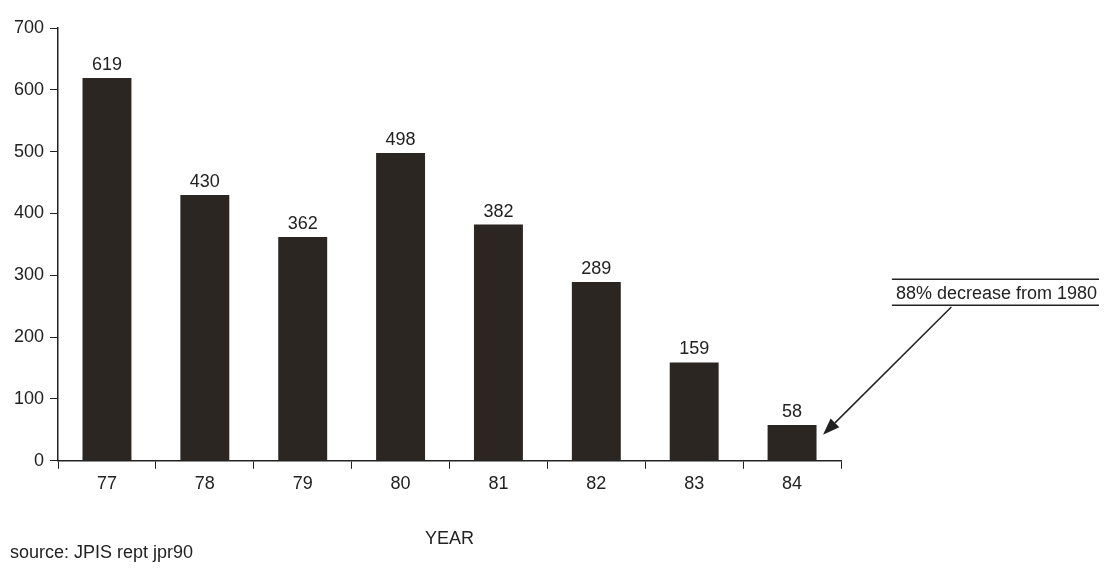  Describe the element at coordinates (106, 482) in the screenshot. I see `x-tick-label: 77` at that location.